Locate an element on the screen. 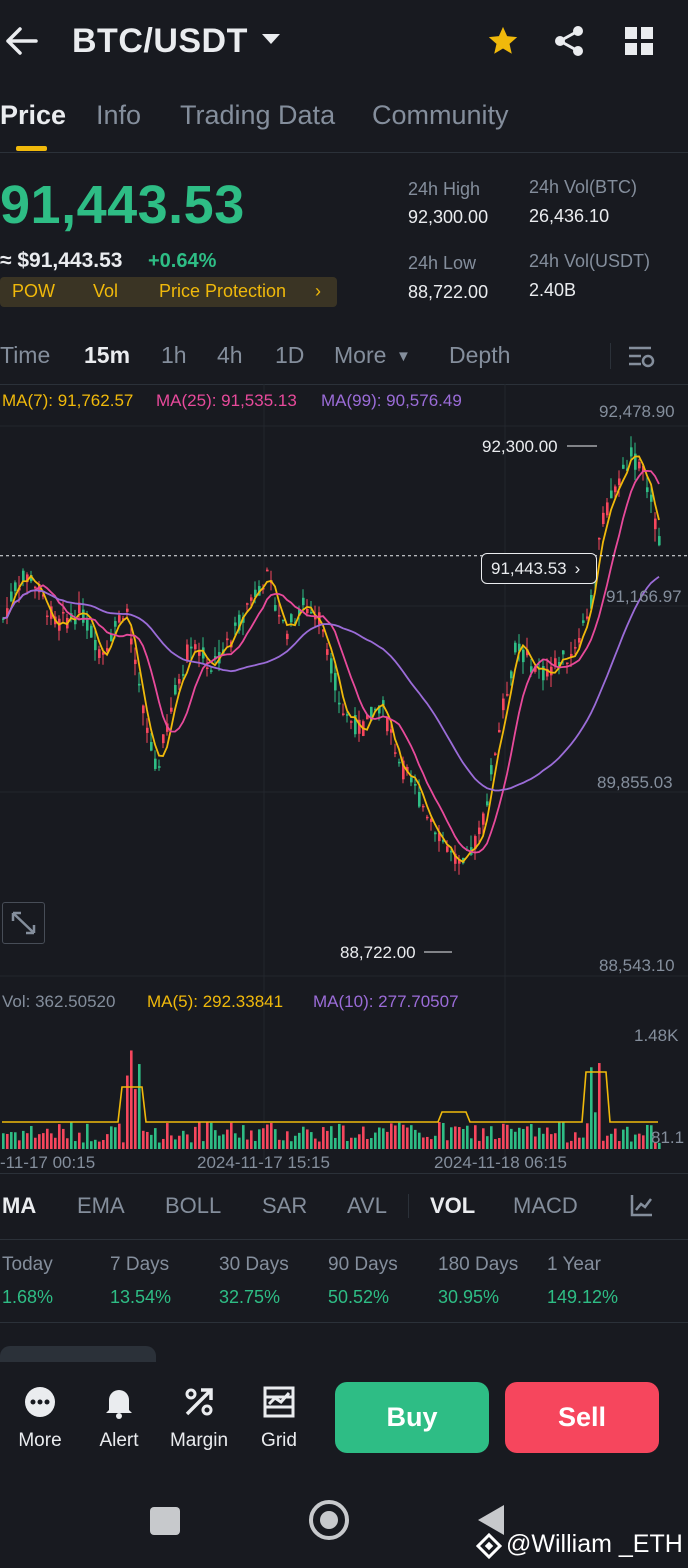 This screenshot has height=1568, width=688. tag-vol: Vol is located at coordinates (106, 291).